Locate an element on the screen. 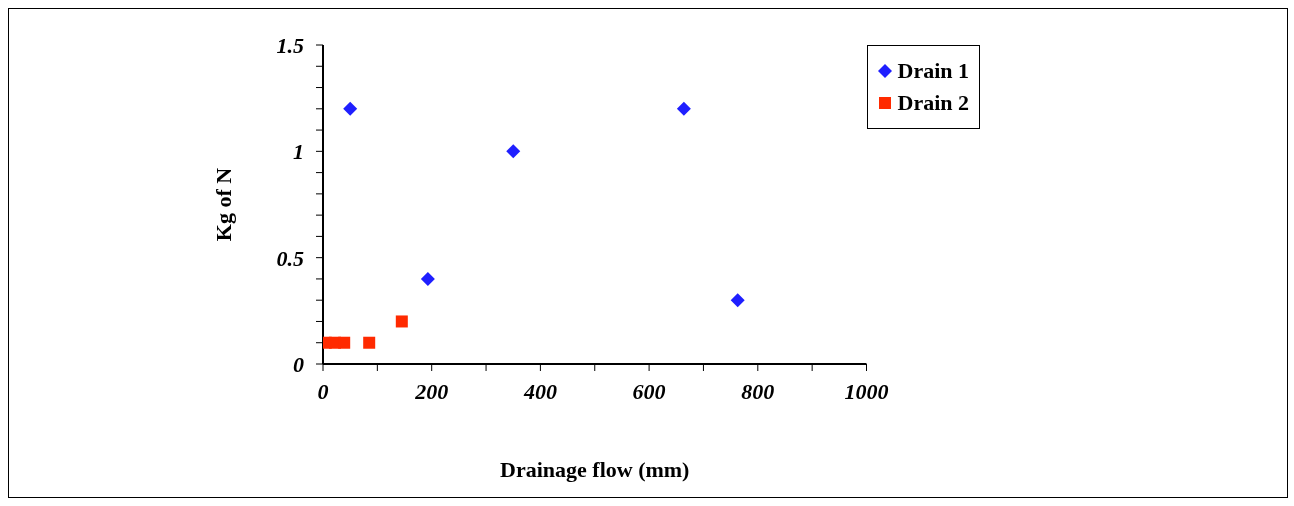 This screenshot has width=1294, height=506. x-tick-label: 400 is located at coordinates (539, 391).